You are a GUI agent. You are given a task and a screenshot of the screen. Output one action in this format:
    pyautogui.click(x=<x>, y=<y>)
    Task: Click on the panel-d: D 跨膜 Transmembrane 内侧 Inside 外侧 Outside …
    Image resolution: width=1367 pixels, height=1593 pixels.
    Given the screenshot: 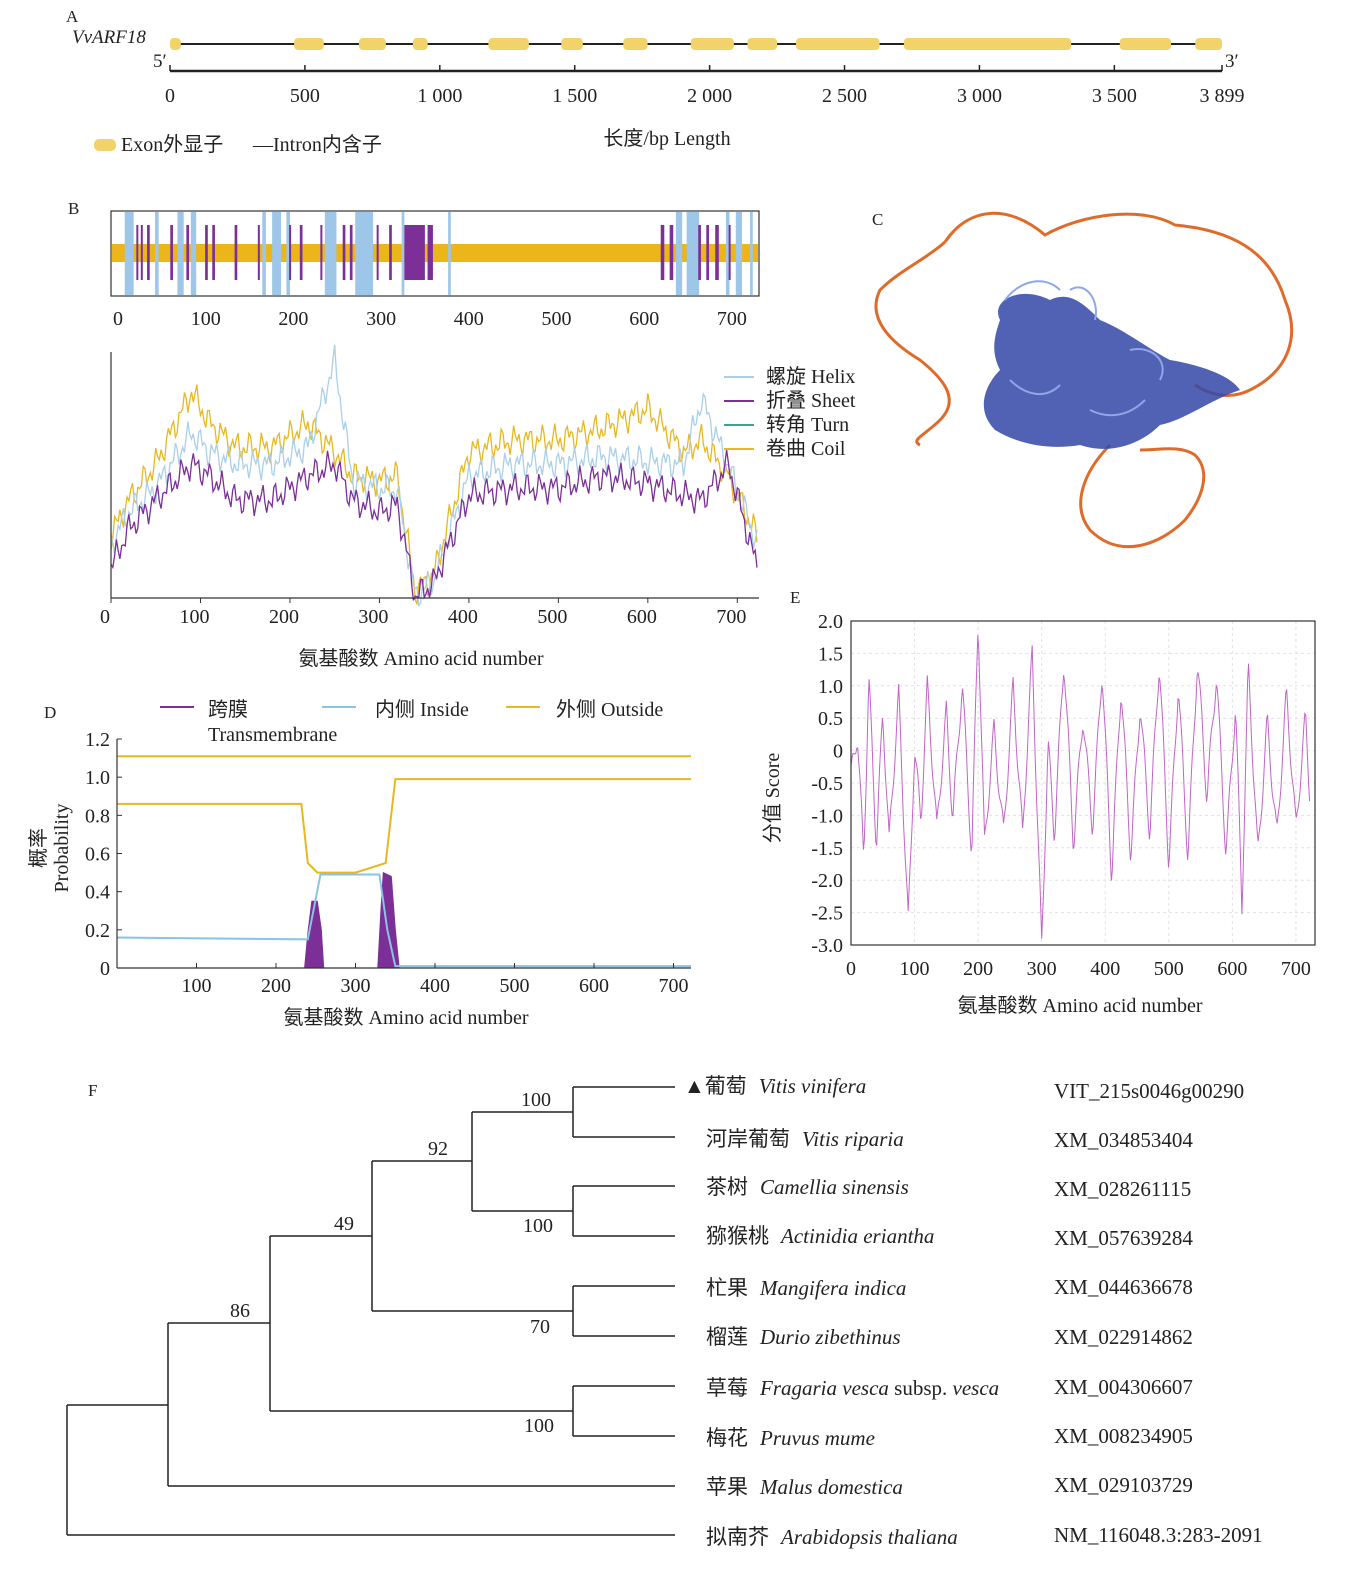 What is the action you would take?
    pyautogui.click(x=359, y=863)
    